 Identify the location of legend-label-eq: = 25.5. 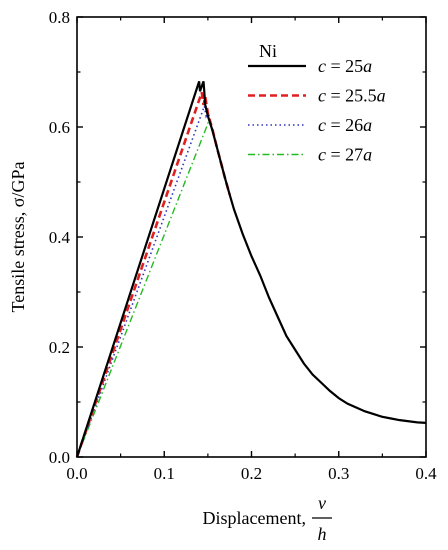
(351, 96).